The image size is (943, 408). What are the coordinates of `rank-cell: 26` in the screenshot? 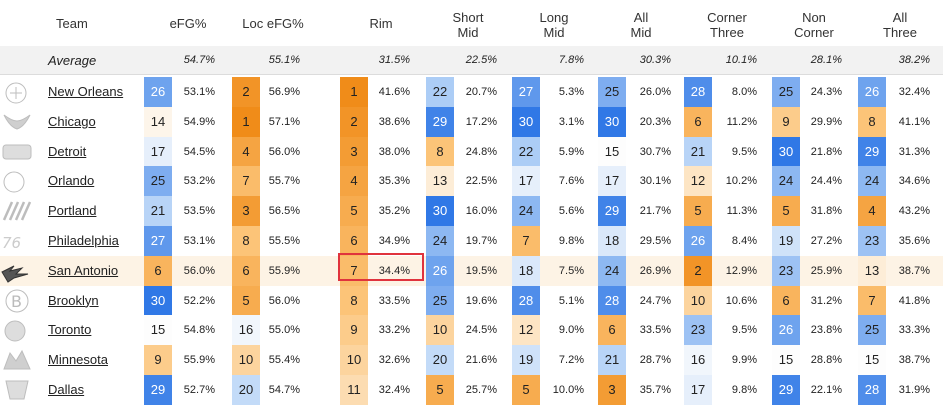 It's located at (158, 92).